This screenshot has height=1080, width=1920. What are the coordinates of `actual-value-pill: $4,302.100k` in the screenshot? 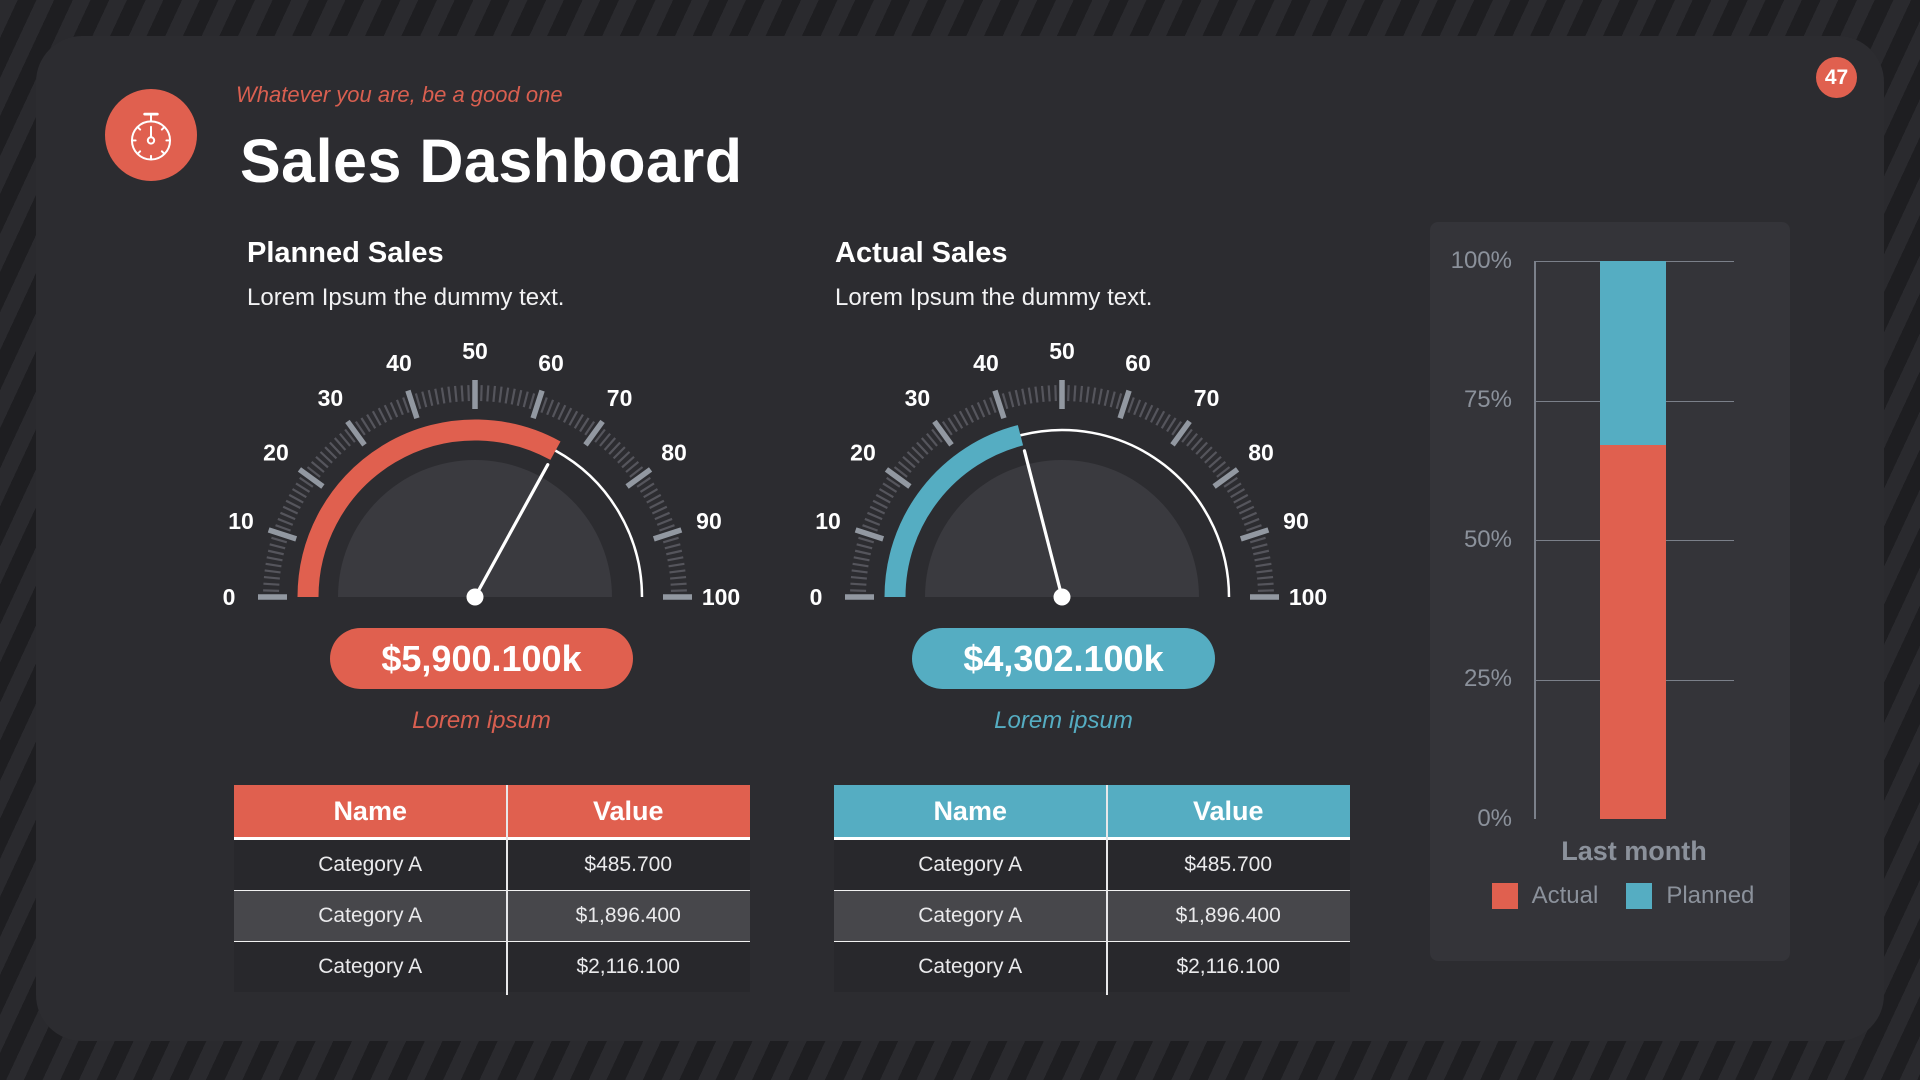 It's located at (1063, 658).